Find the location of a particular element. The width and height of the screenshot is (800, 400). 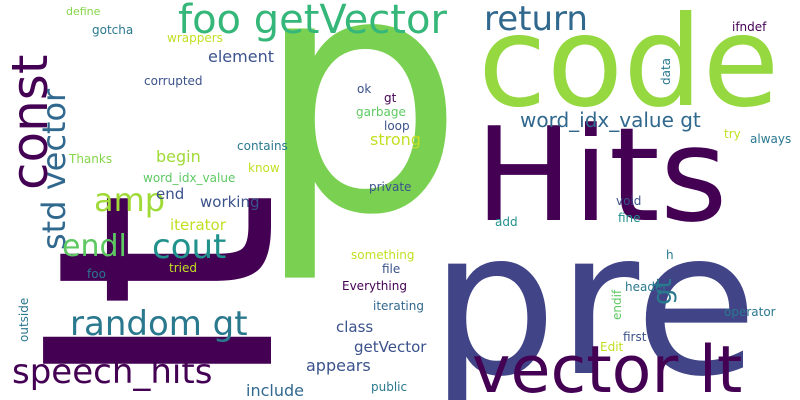

word-loop: loop is located at coordinates (397, 126).